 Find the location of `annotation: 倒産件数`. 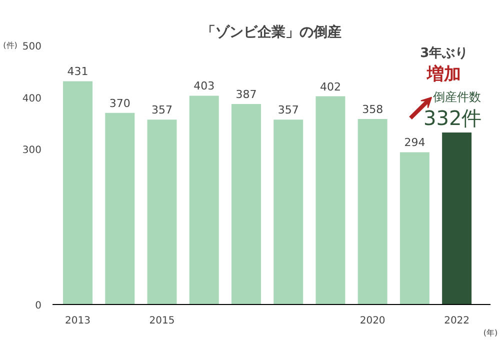

annotation: 倒産件数 is located at coordinates (456, 97).